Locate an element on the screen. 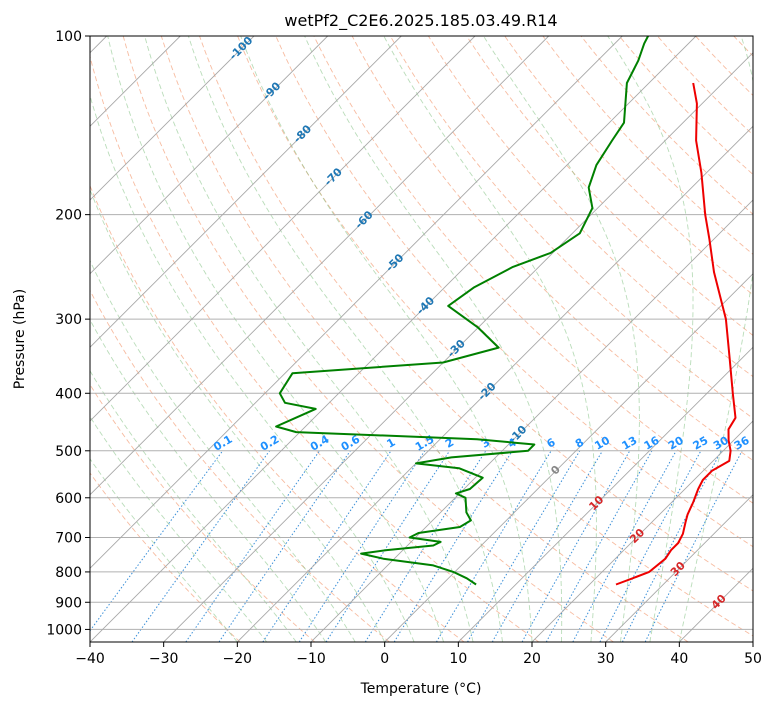 Image resolution: width=775 pixels, height=708 pixels. isotherm-label: -100 is located at coordinates (241, 48).